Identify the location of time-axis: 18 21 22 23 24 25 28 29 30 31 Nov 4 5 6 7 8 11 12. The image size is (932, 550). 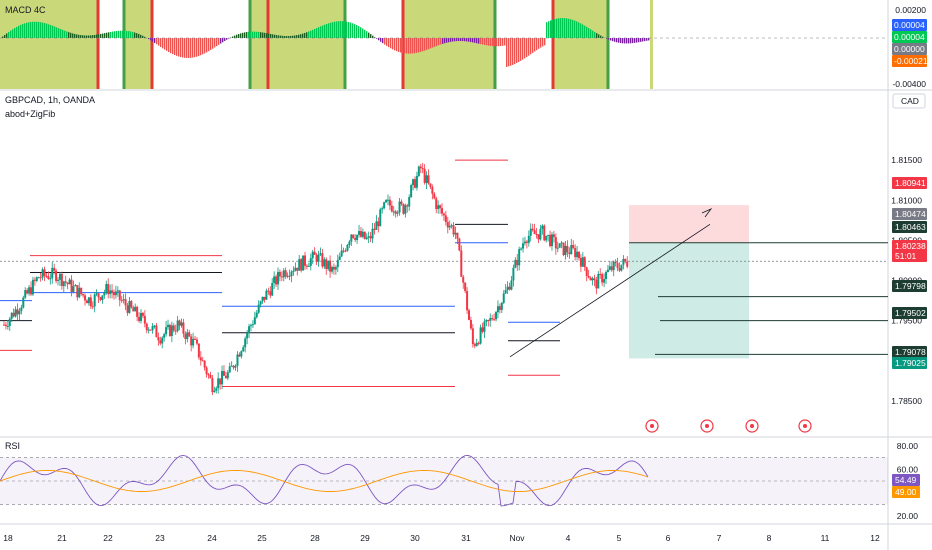
(441, 538).